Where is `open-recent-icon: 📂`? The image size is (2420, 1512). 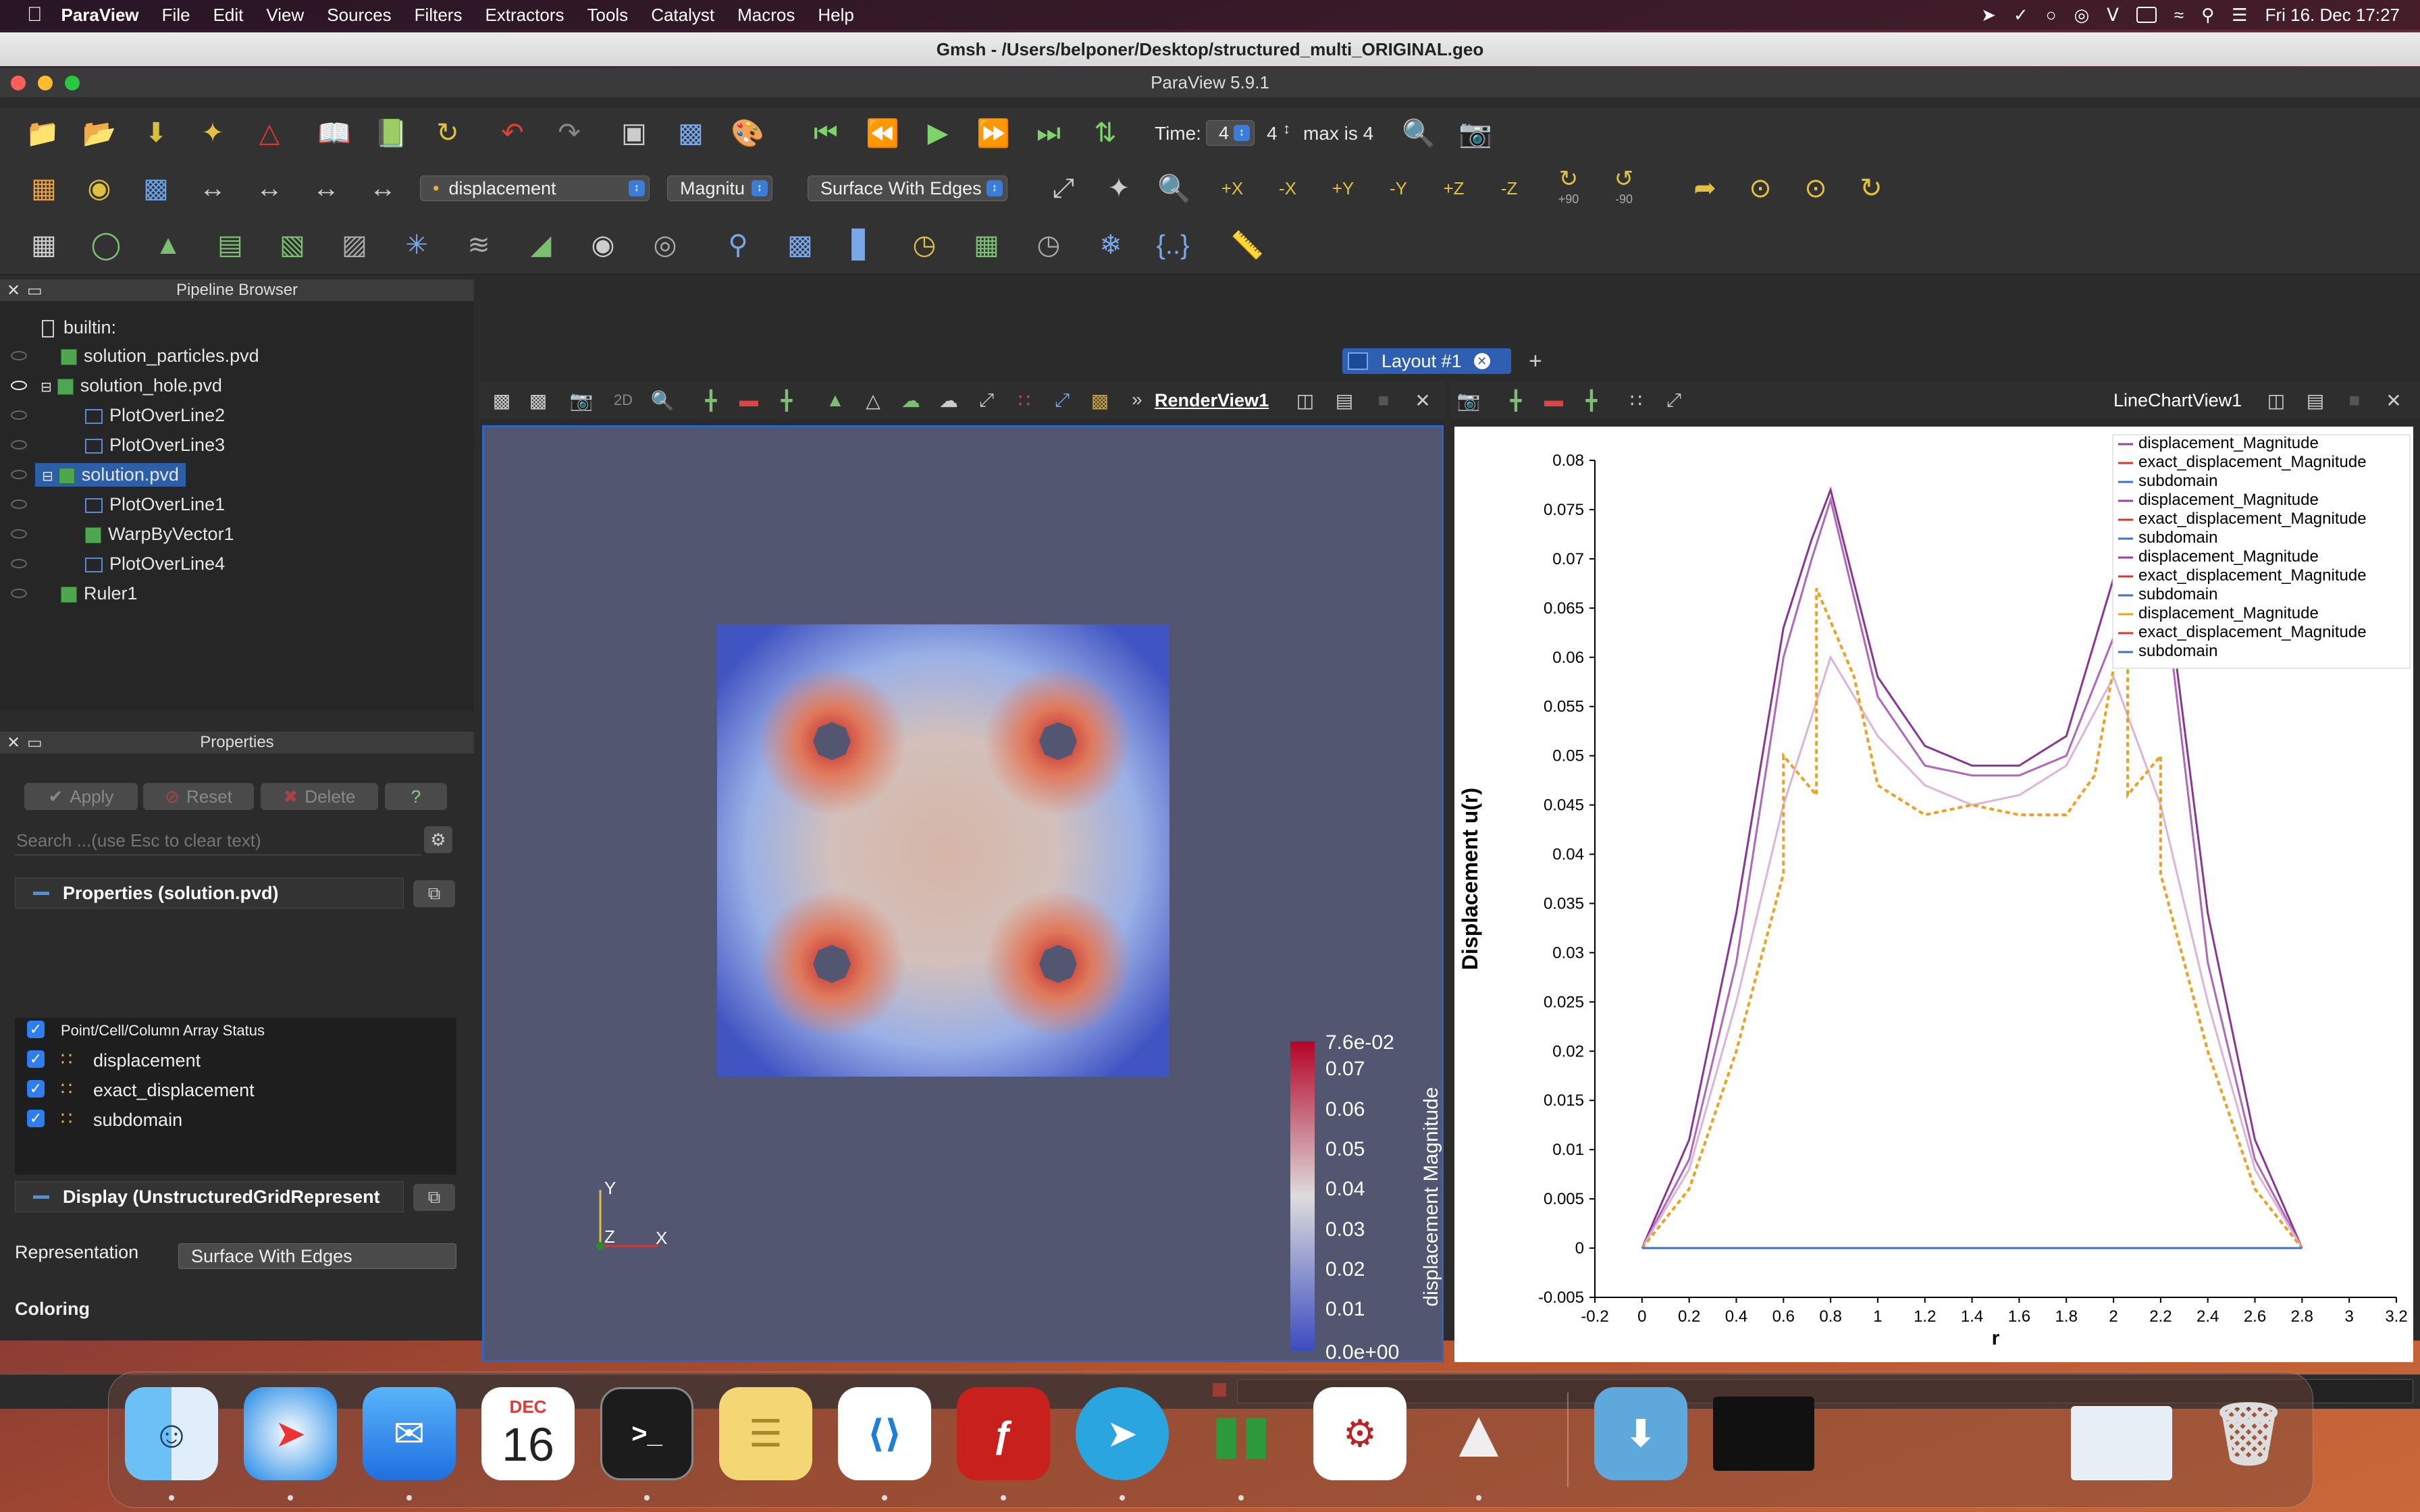 open-recent-icon: 📂 is located at coordinates (99, 133).